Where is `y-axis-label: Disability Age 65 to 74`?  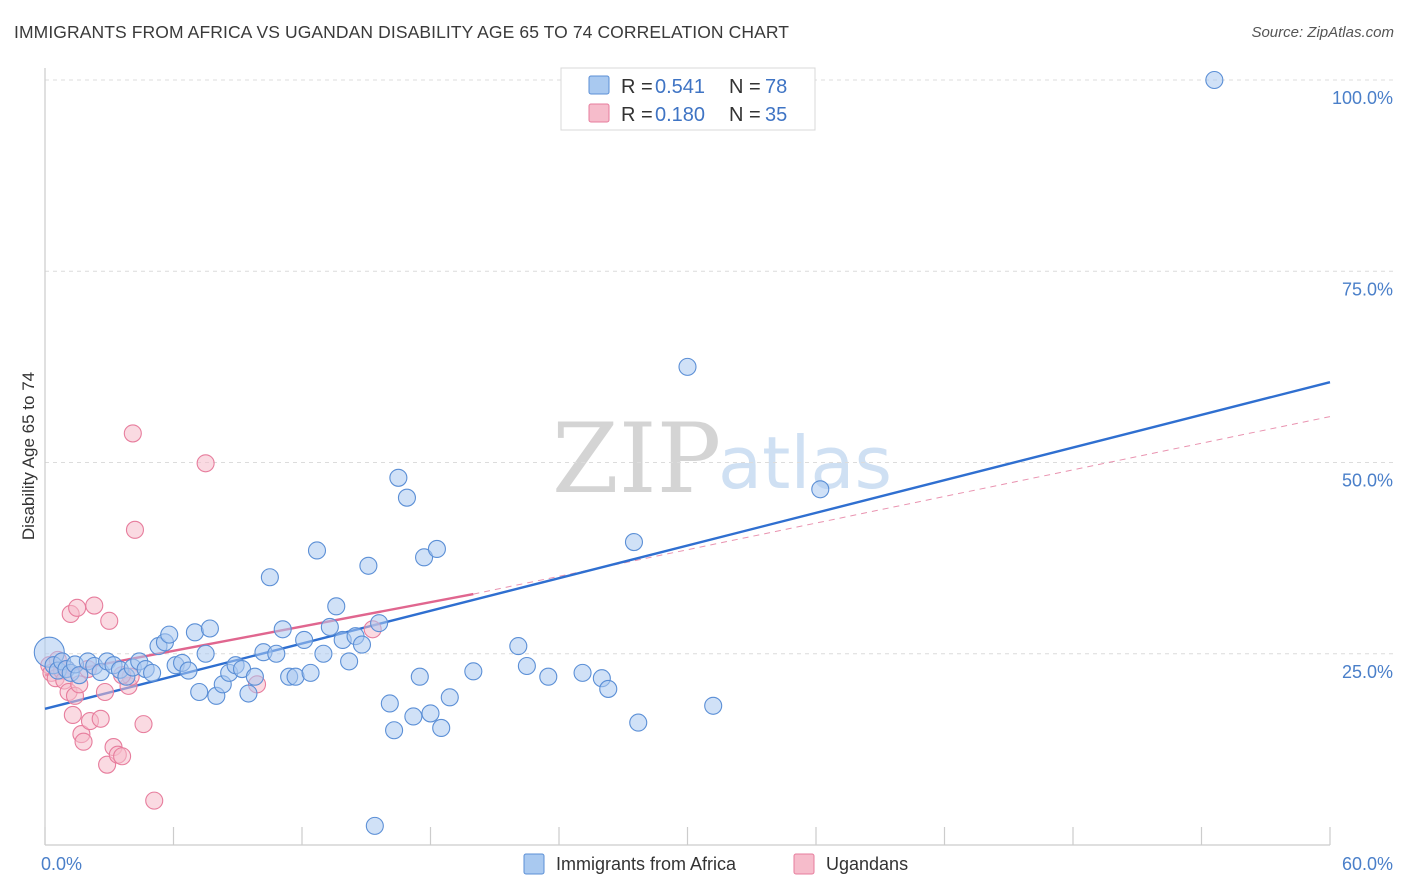
y-axis-label: Disability Age 65 to 74 is located at coordinates (28, 456).